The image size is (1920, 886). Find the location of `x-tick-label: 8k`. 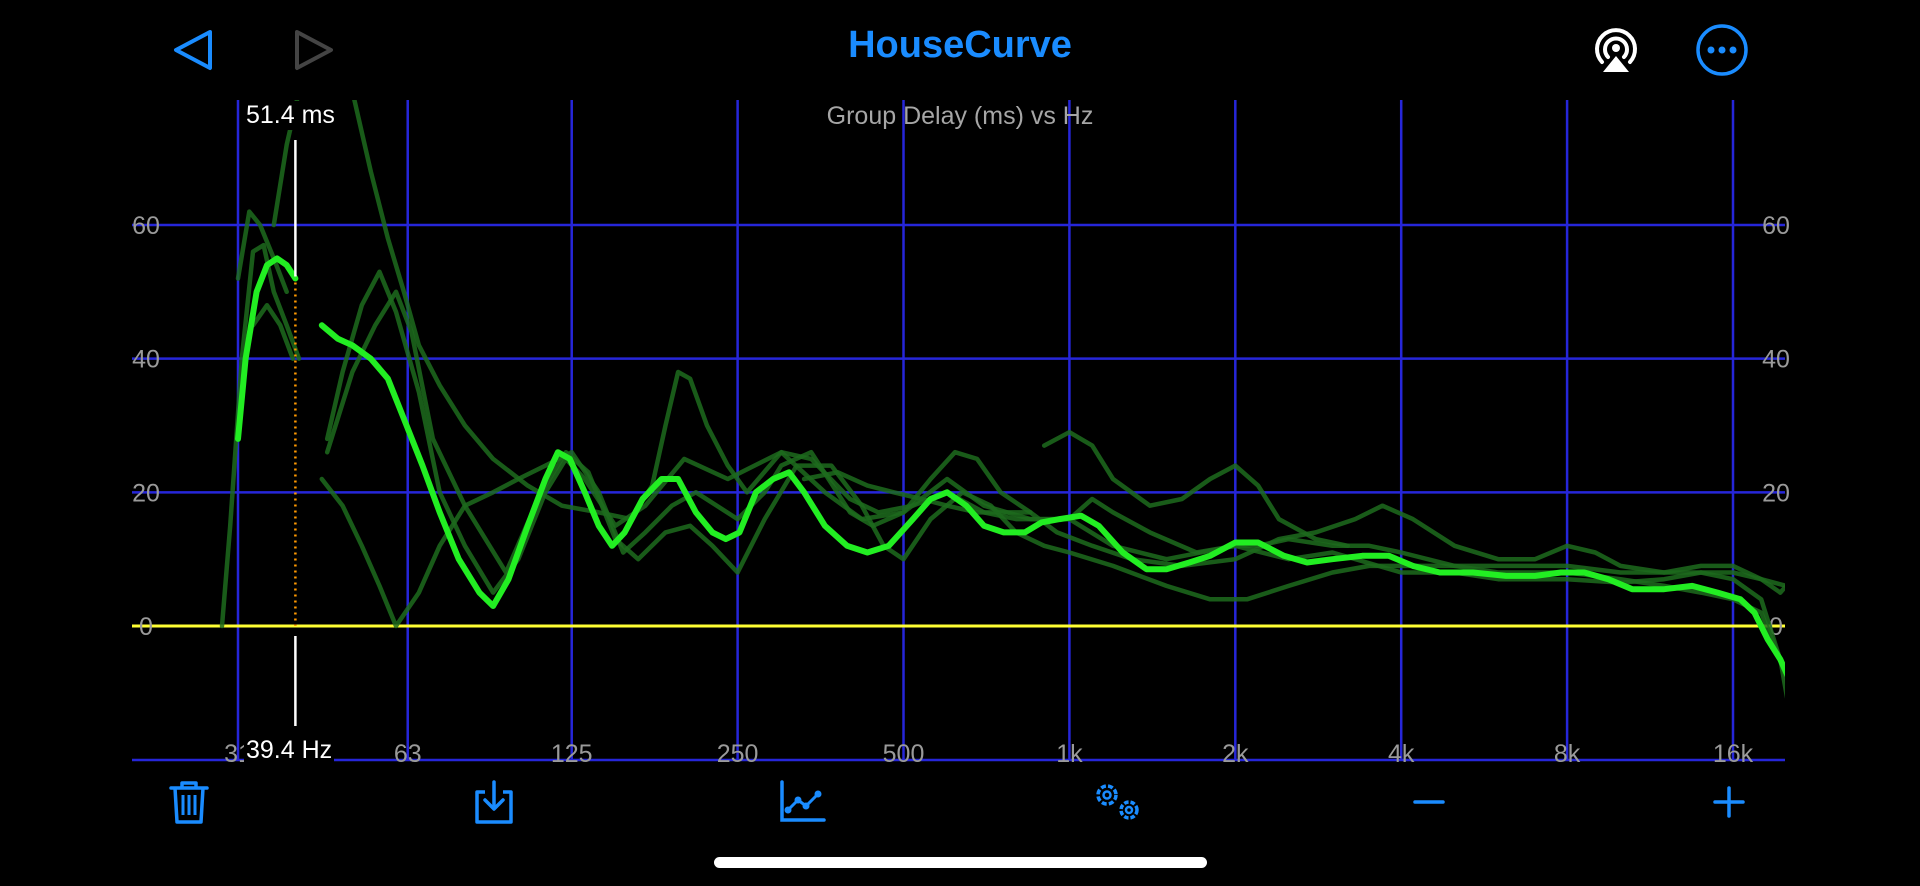

x-tick-label: 8k is located at coordinates (1567, 754).